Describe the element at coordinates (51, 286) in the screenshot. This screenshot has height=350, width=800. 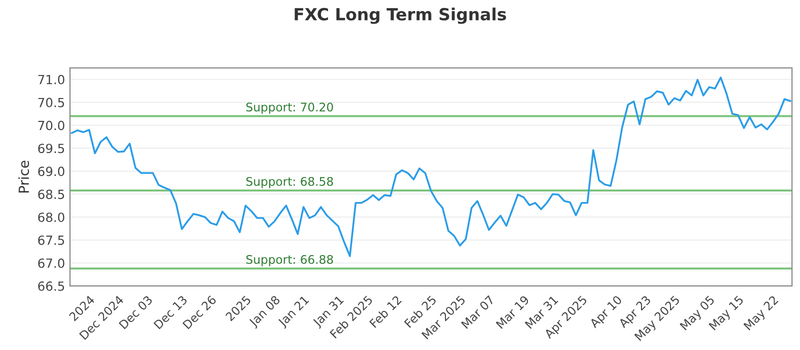
I see `text: 66.5` at that location.